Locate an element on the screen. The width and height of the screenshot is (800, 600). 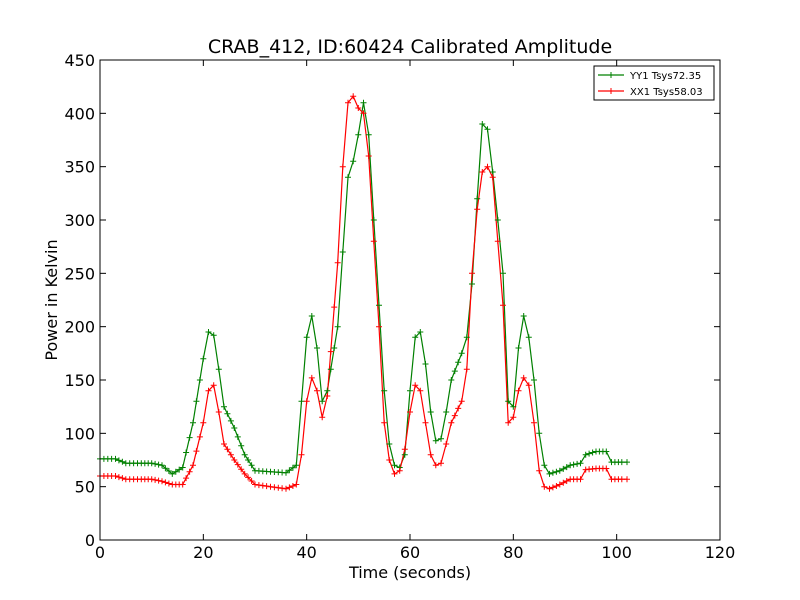
y-axis-label: Power in Kelvin is located at coordinates (51, 299).